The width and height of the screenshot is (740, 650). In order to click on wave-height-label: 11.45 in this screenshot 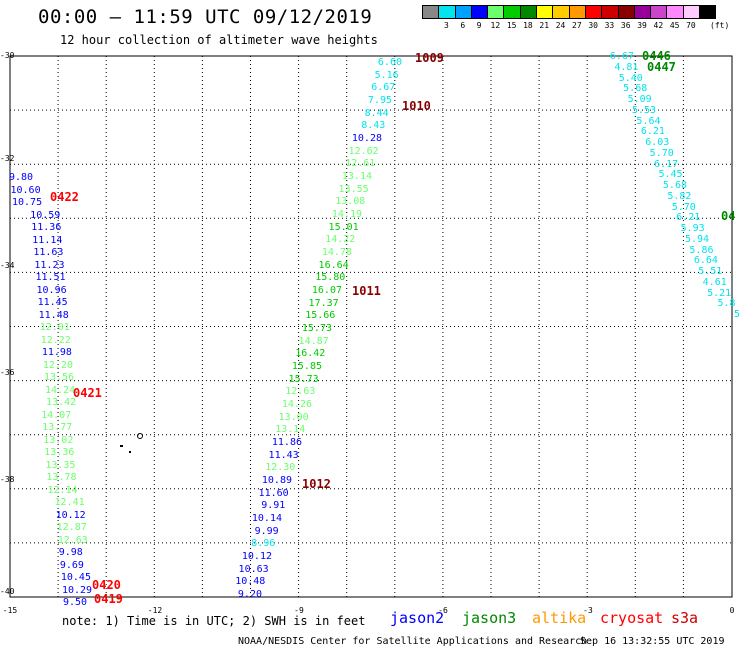, I will do `click(52, 302)`.